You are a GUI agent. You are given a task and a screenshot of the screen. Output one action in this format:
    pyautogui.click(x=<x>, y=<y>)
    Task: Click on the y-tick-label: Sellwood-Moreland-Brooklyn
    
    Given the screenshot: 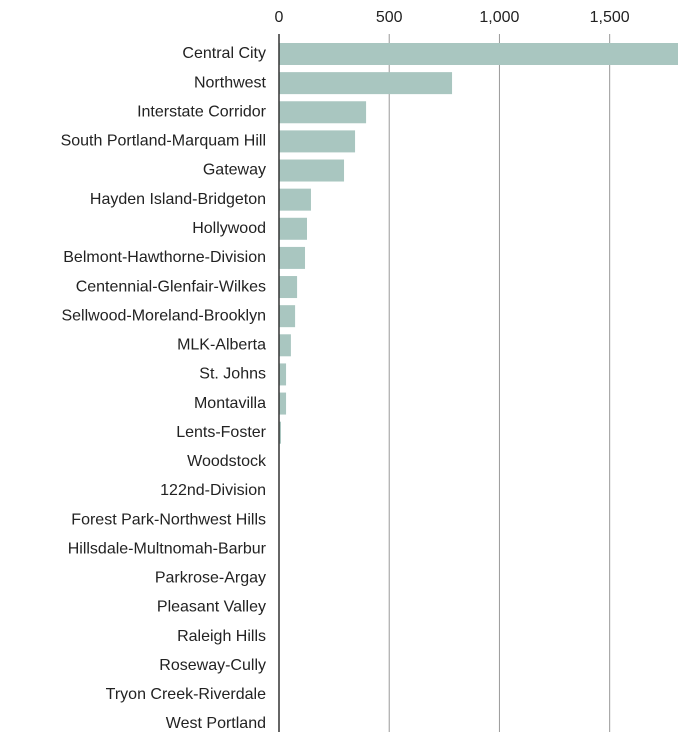 What is the action you would take?
    pyautogui.click(x=163, y=315)
    